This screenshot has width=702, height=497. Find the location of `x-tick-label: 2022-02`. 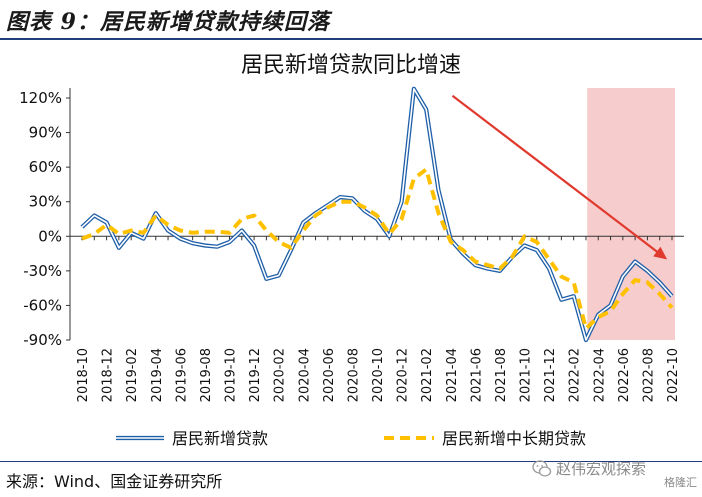

x-tick-label: 2022-02 is located at coordinates (575, 375).